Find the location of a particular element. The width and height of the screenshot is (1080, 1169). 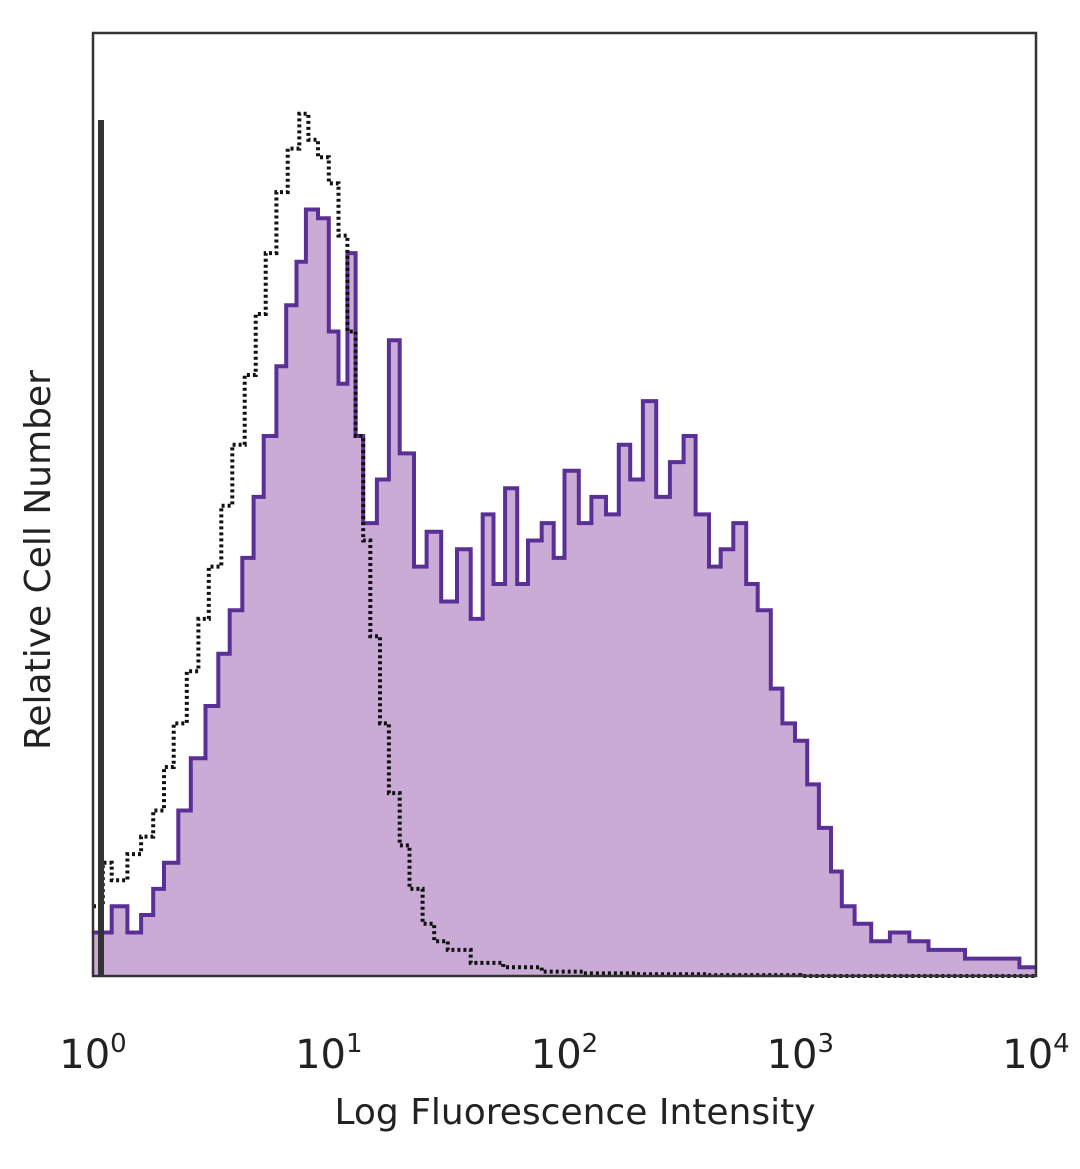

x-tick-label-2: 102 is located at coordinates (564, 1053).